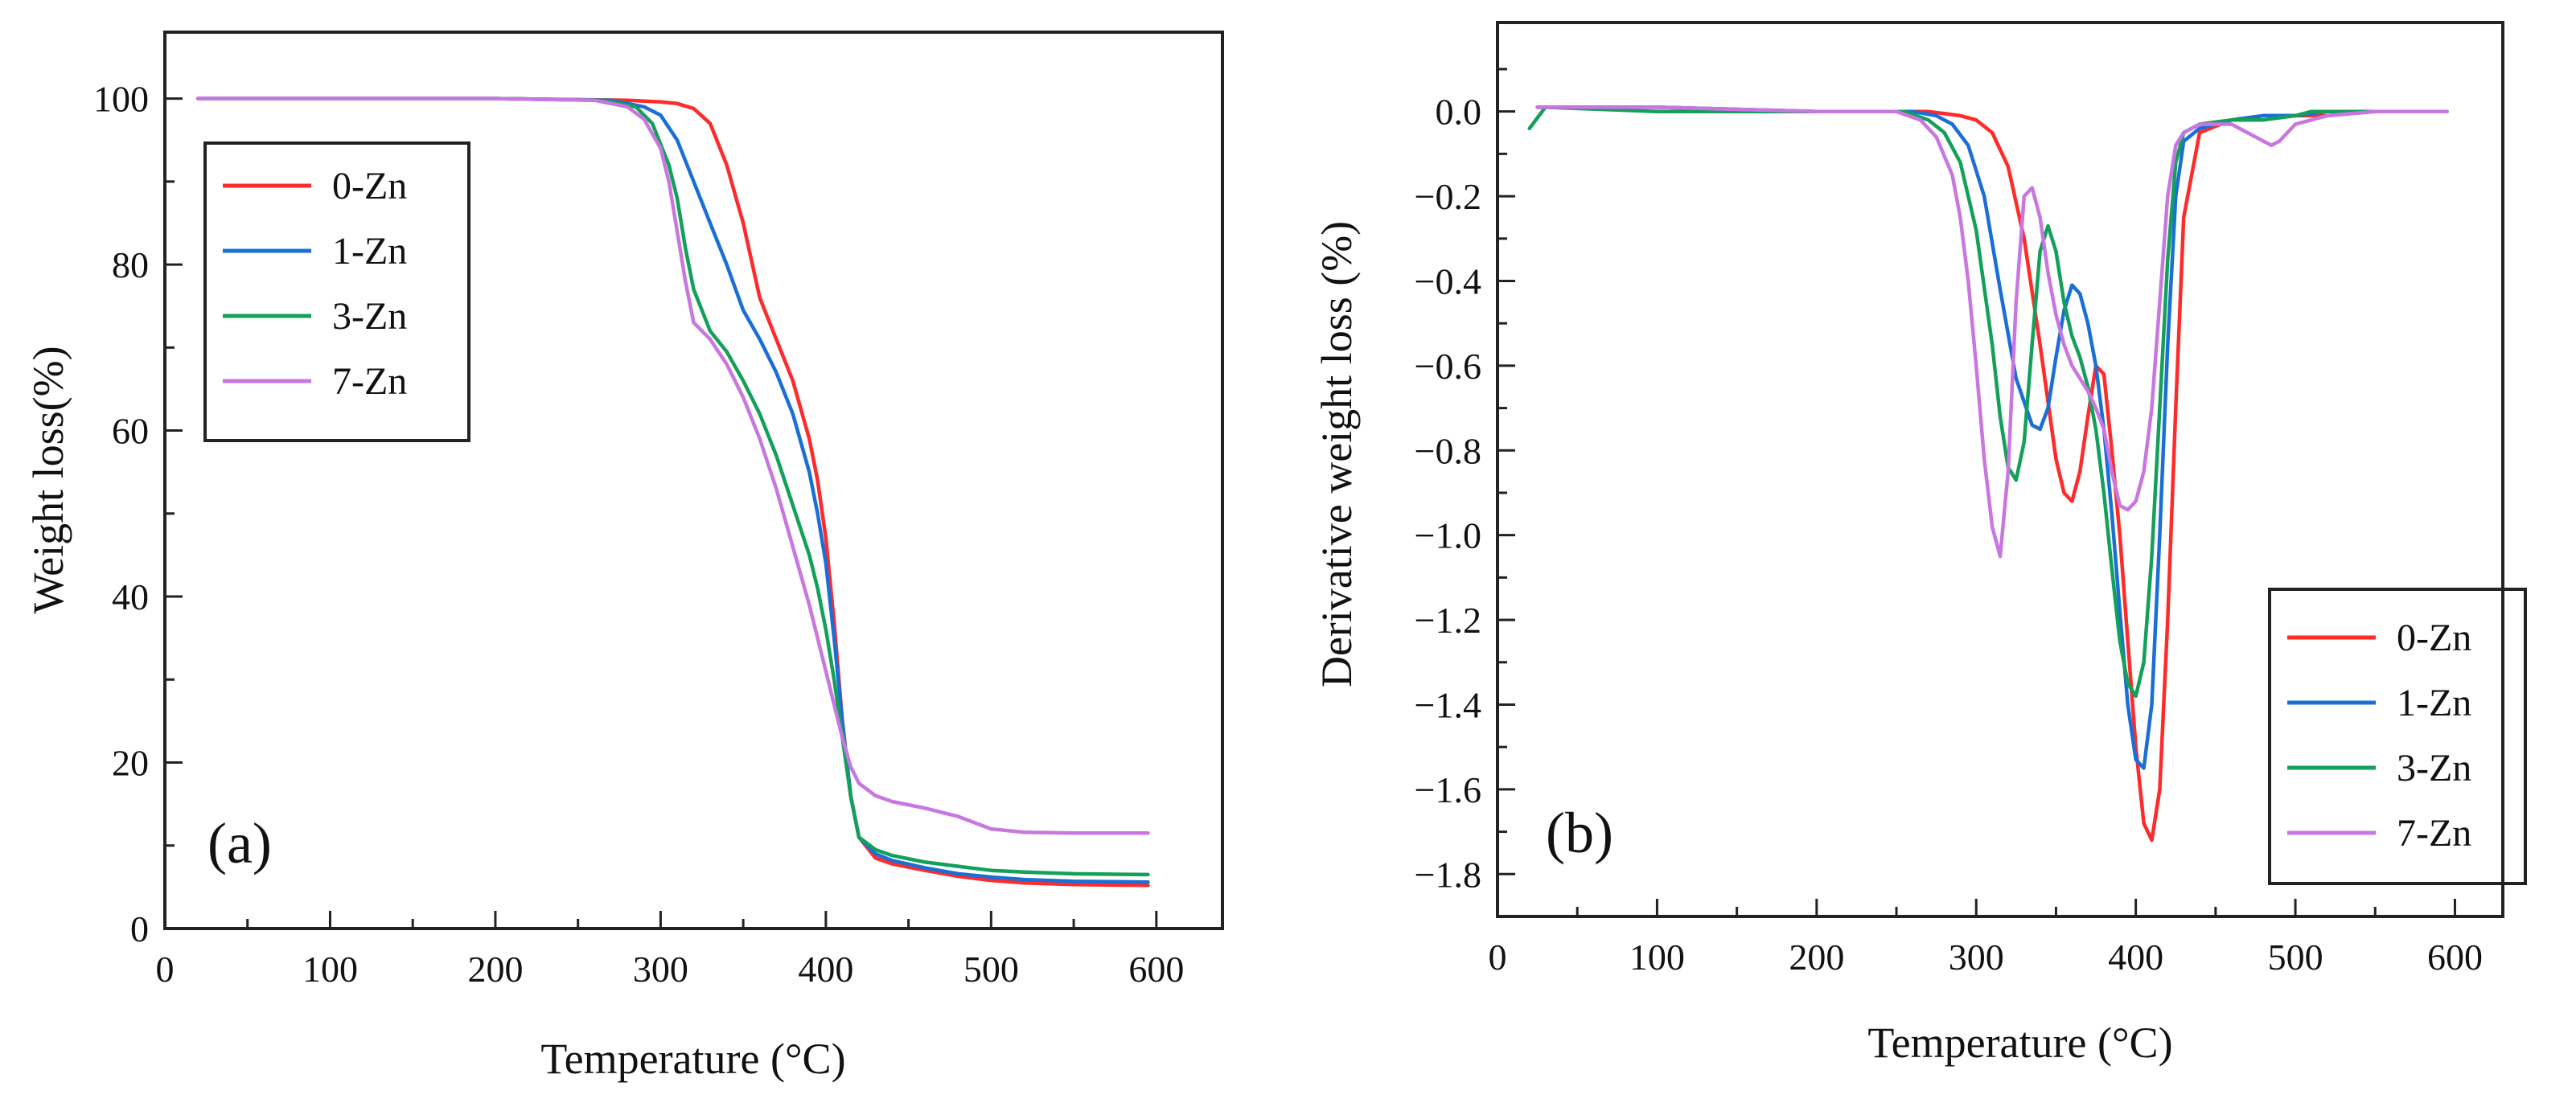 The width and height of the screenshot is (2576, 1107). What do you see at coordinates (1448, 280) in the screenshot?
I see `derivative-y-tick-label: −0.4` at bounding box center [1448, 280].